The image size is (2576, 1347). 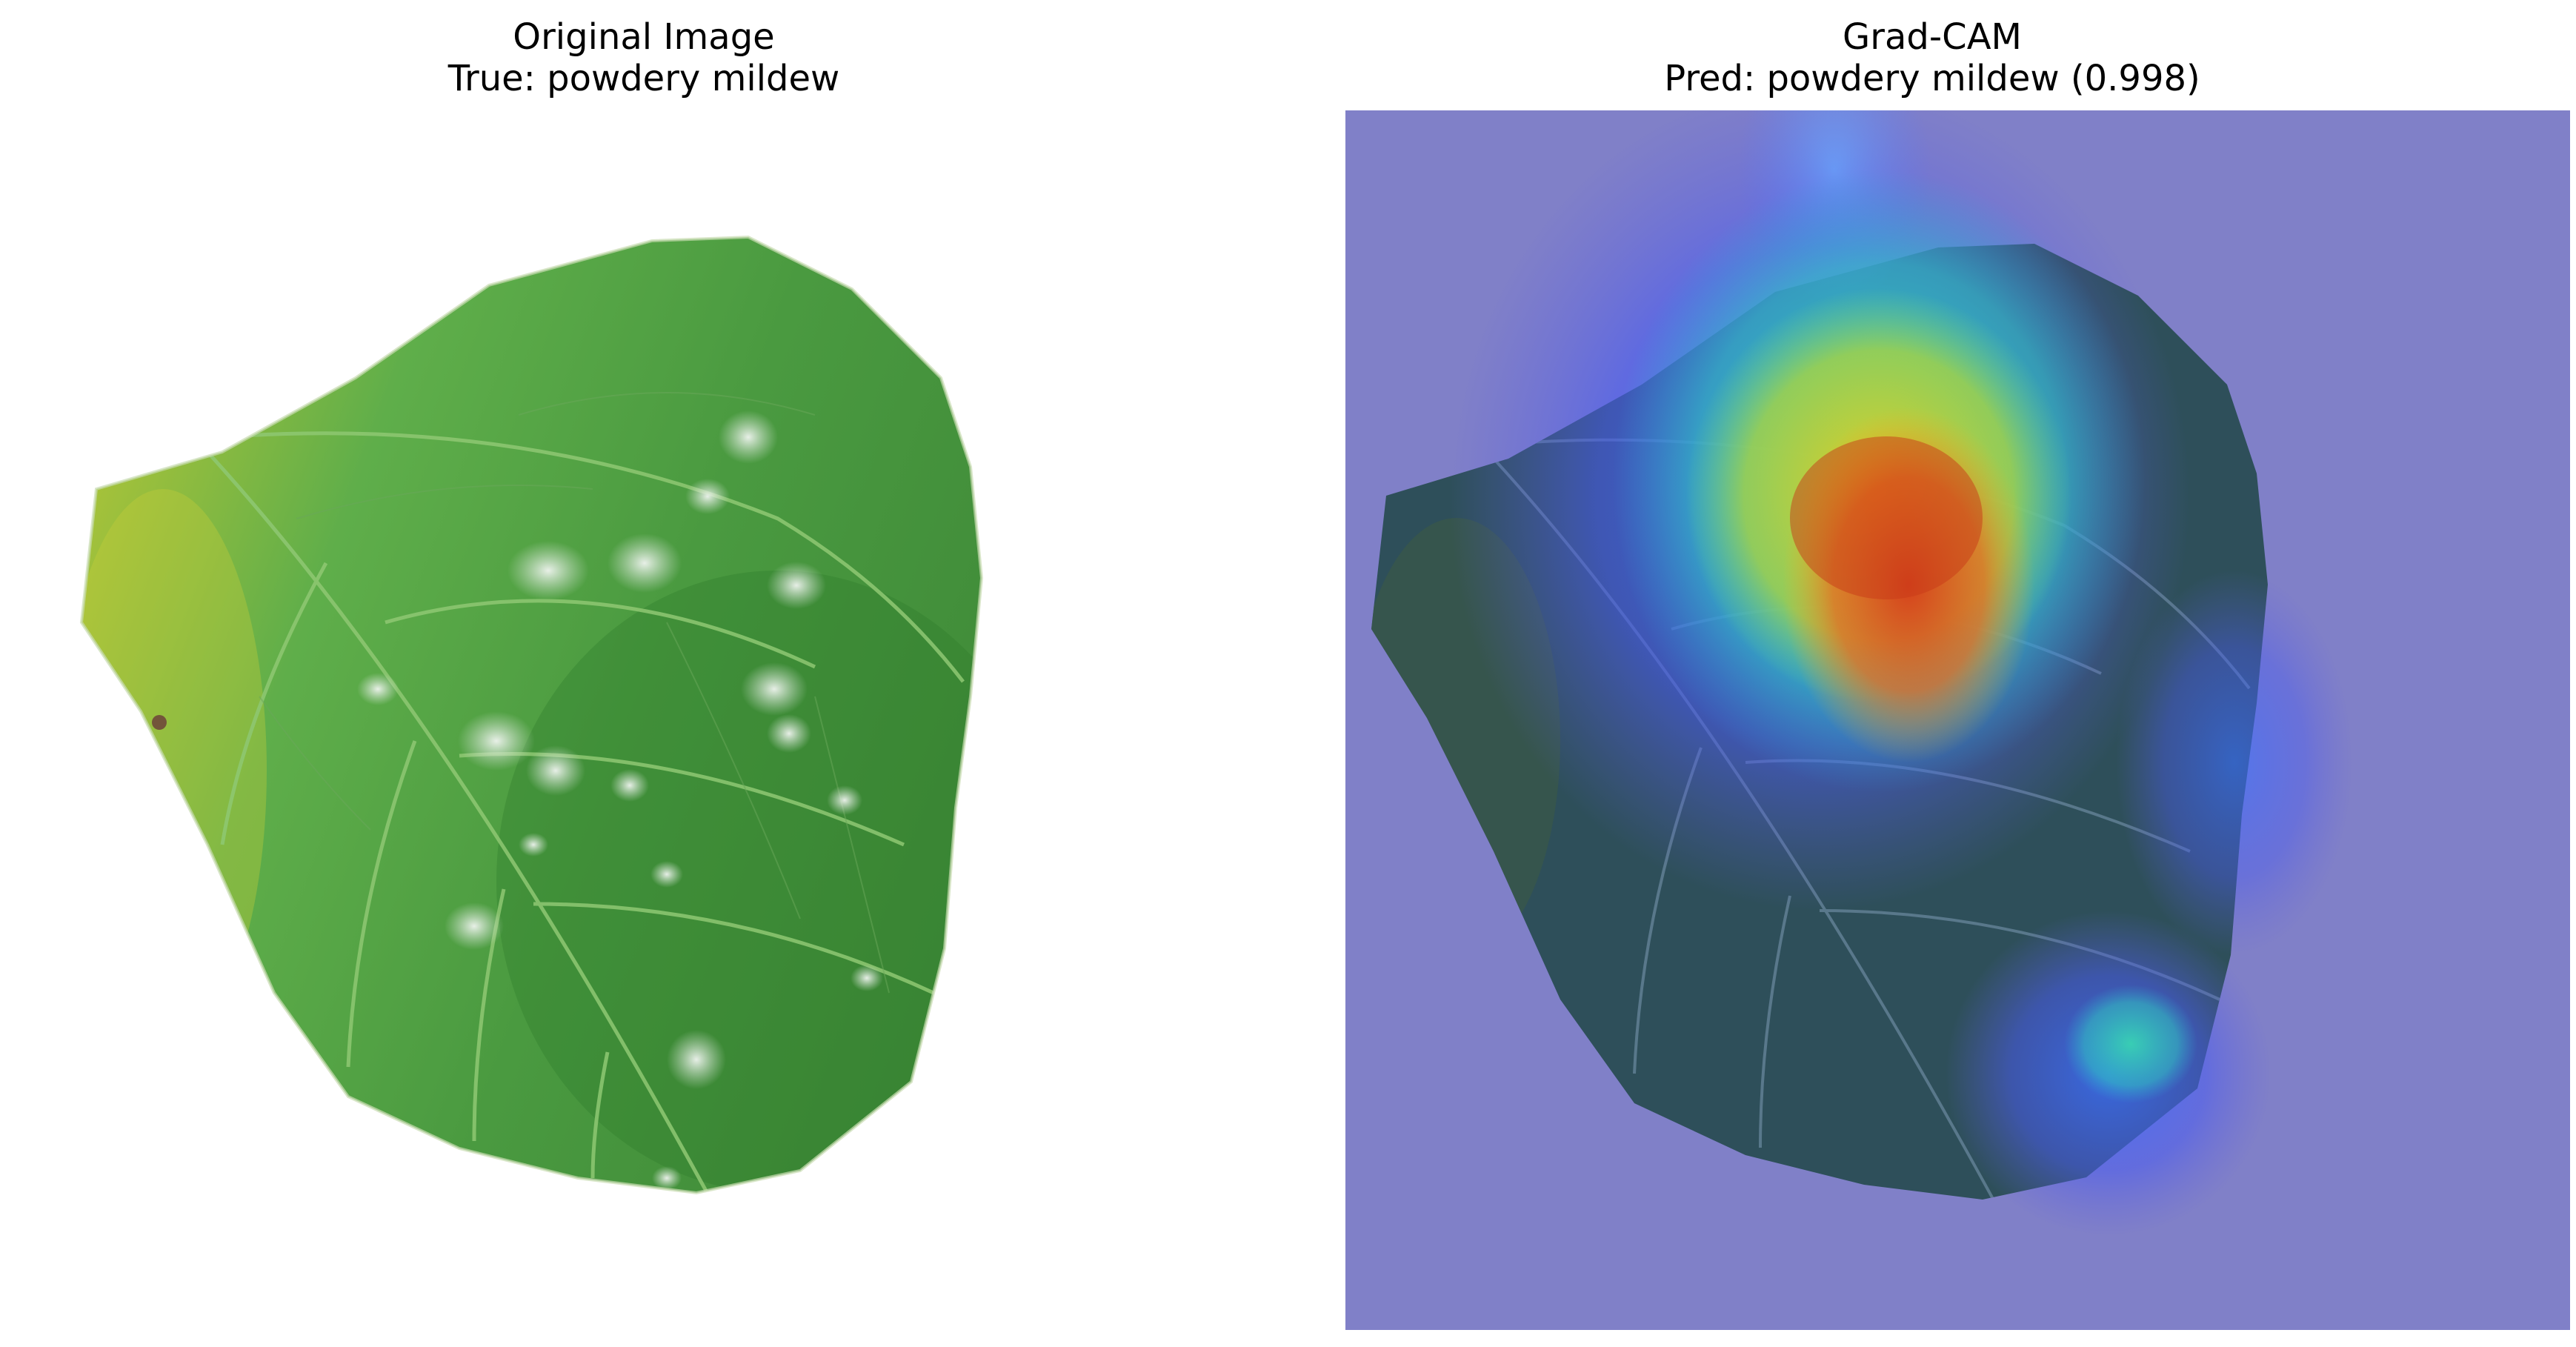 I want to click on original-image-heading: Original Image, so click(x=644, y=37).